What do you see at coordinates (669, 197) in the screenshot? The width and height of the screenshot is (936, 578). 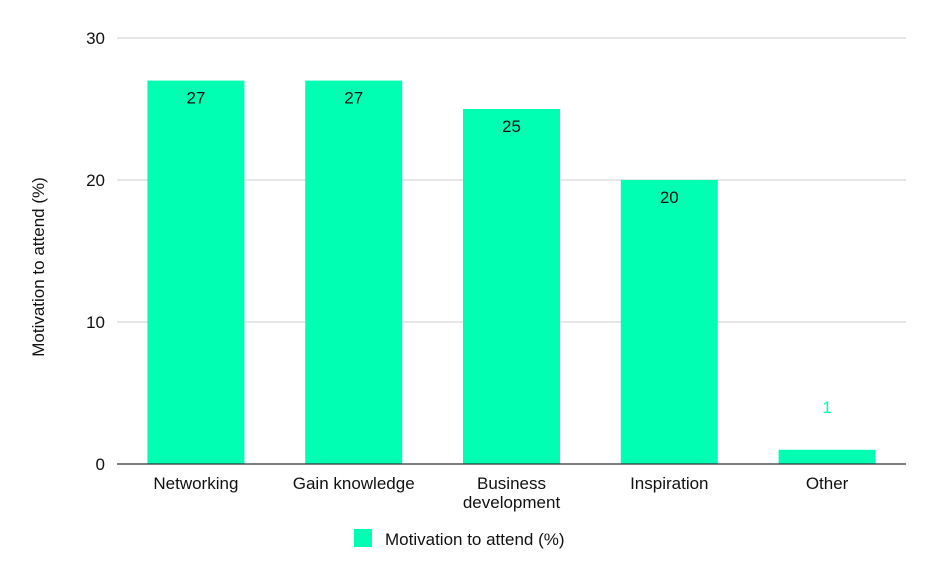 I see `data-label: 20` at bounding box center [669, 197].